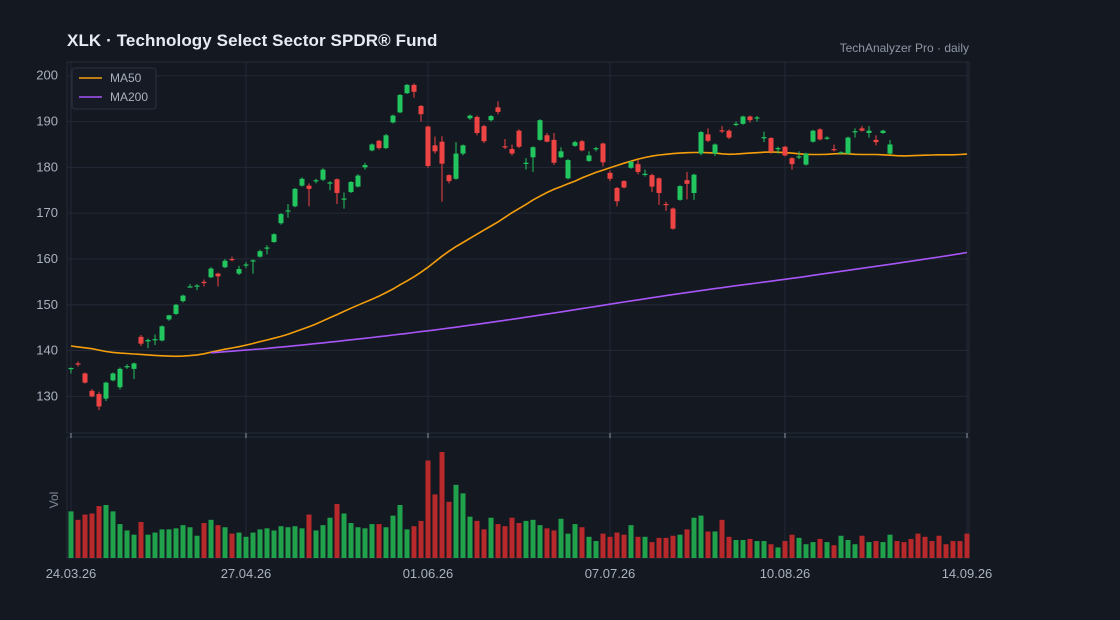  What do you see at coordinates (47, 212) in the screenshot?
I see `y-tick-label: 170` at bounding box center [47, 212].